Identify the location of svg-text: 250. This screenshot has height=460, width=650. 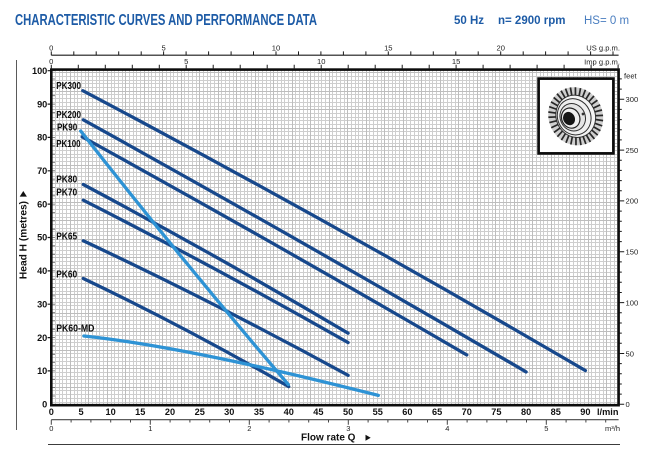
(632, 150).